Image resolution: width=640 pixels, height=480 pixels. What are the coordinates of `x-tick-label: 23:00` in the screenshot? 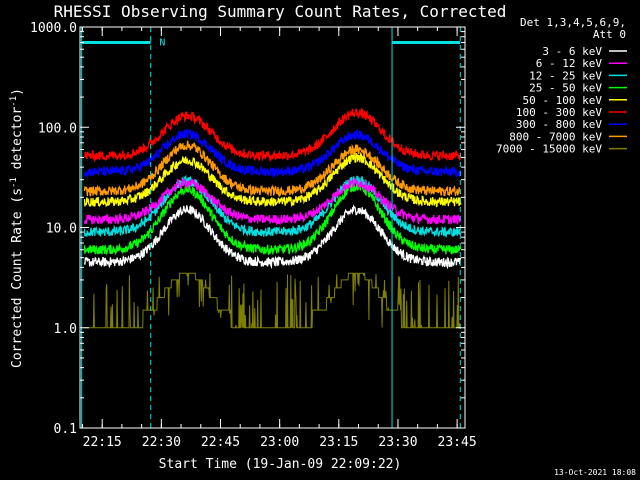 It's located at (279, 442).